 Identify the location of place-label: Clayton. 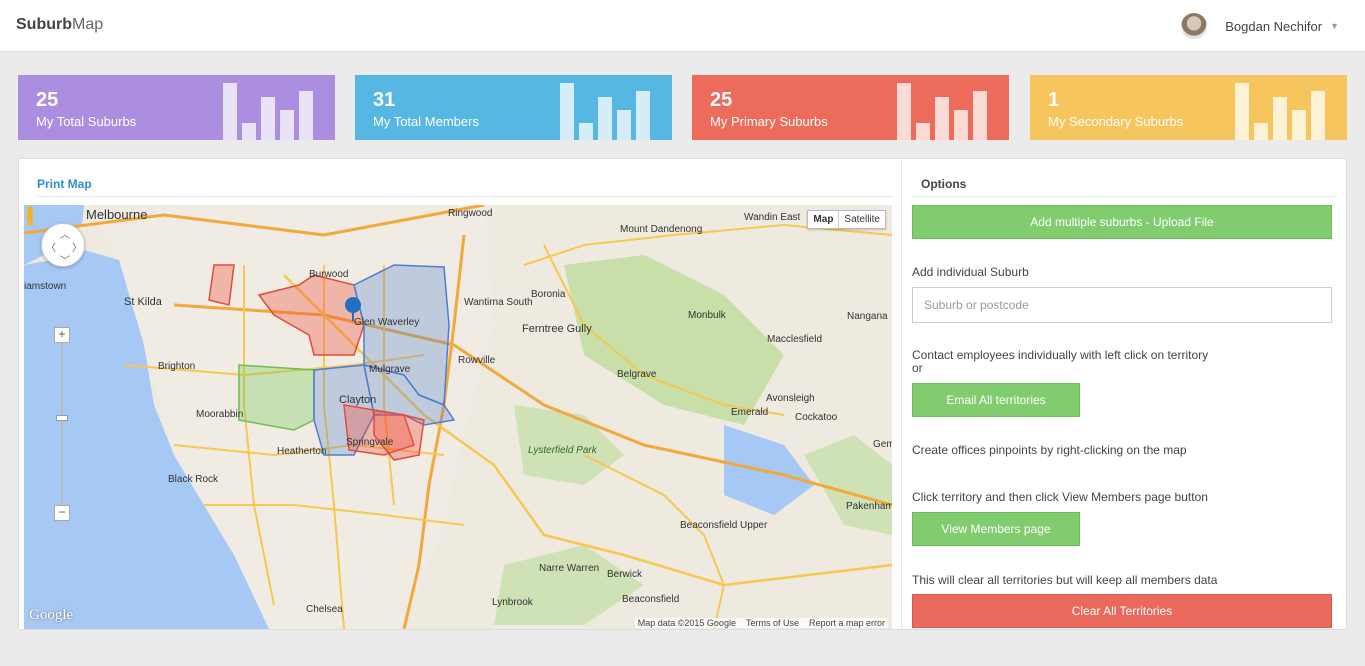
(357, 400).